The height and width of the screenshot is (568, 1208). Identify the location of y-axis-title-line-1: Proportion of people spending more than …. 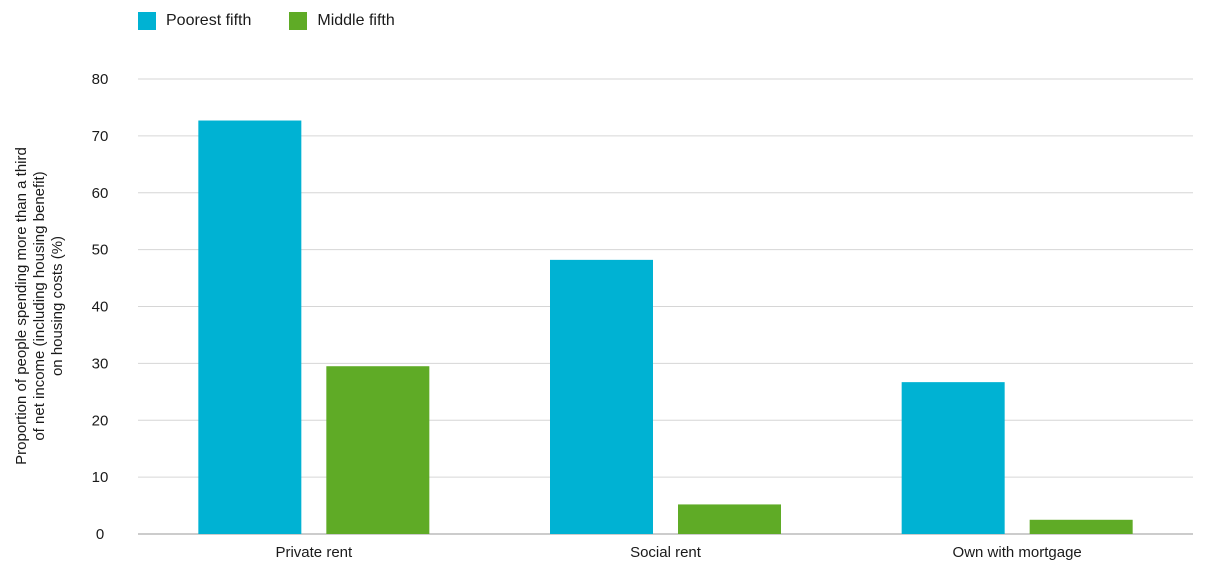
(21, 306).